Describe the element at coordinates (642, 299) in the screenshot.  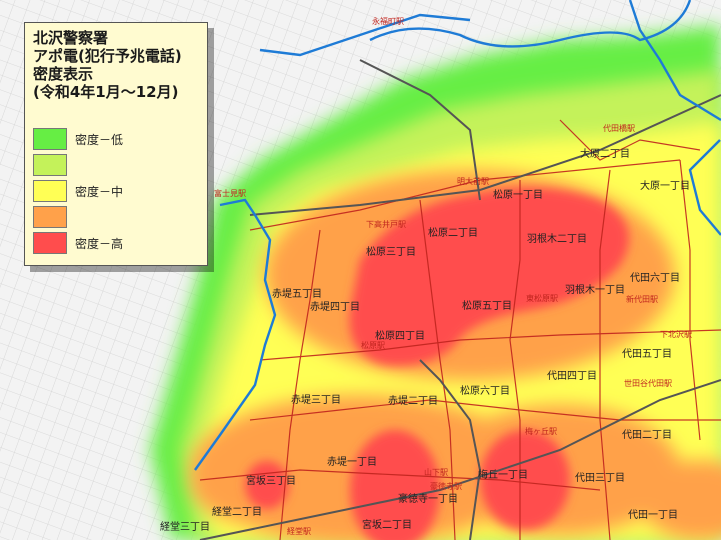
I see `map-label-shindaita-eki: 新代田駅` at that location.